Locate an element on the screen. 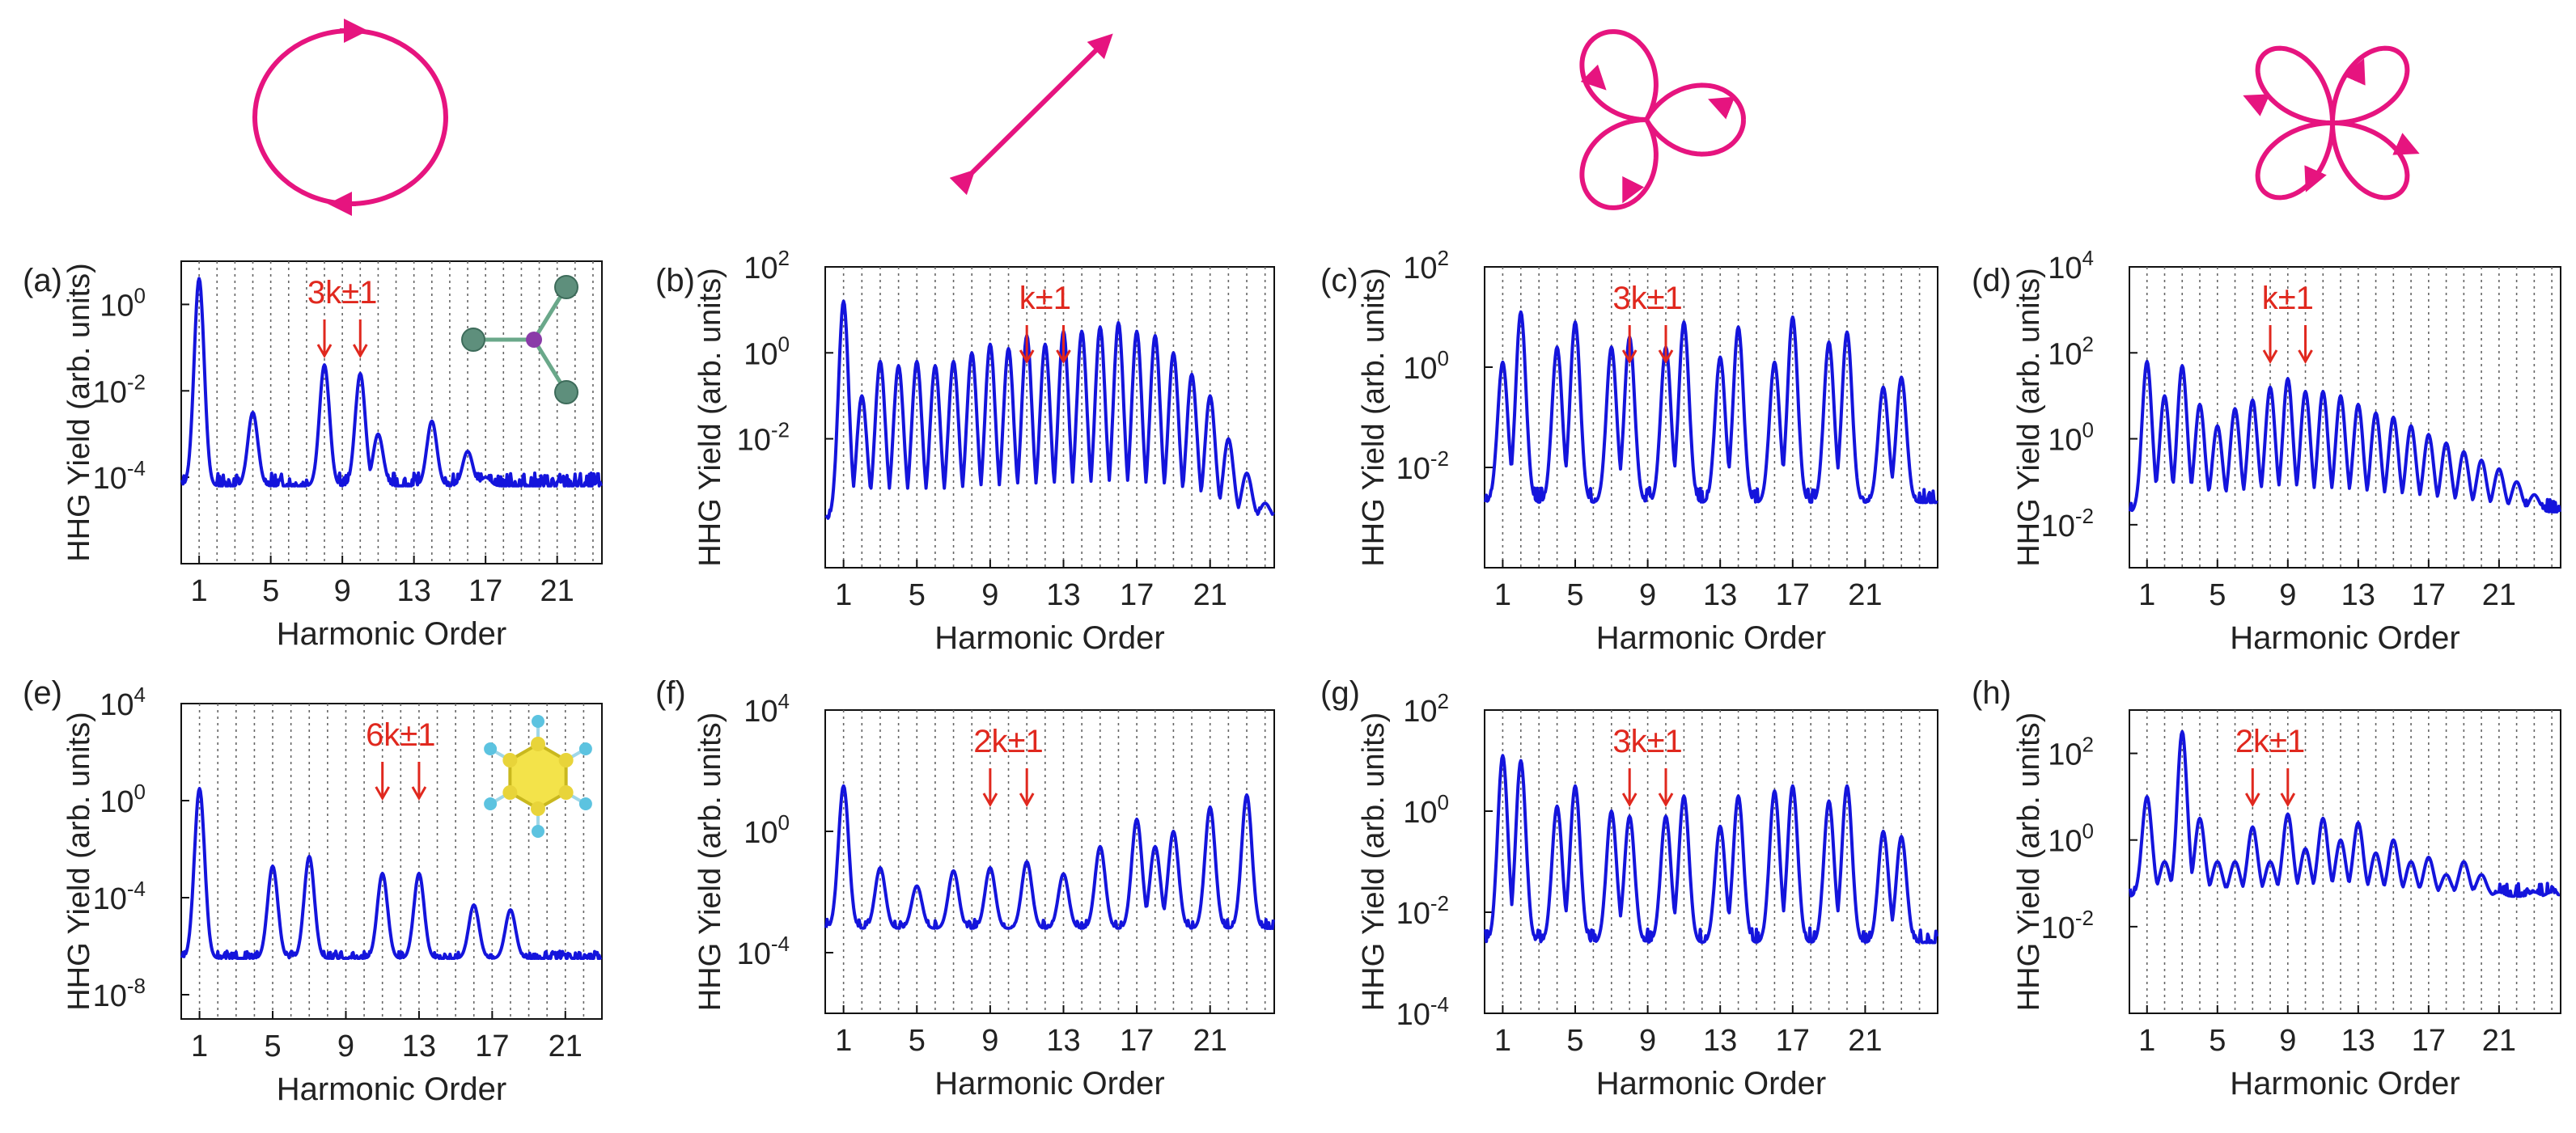  panel-label: (g) is located at coordinates (1340, 693).